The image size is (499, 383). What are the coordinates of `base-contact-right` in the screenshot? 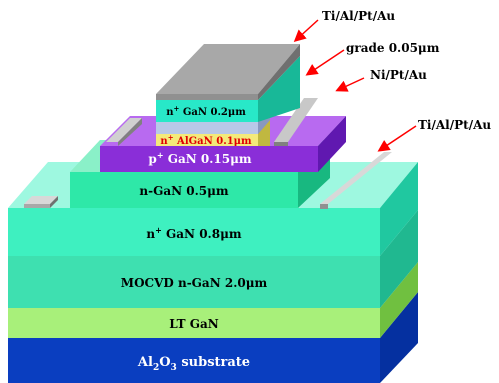 It's located at (296, 122).